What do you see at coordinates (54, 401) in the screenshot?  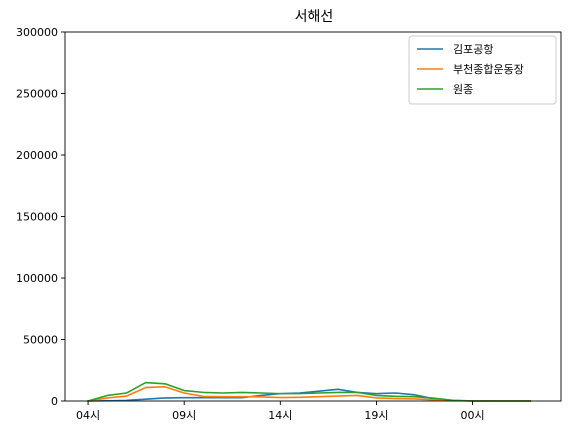 I see `y-tick-label: 0` at bounding box center [54, 401].